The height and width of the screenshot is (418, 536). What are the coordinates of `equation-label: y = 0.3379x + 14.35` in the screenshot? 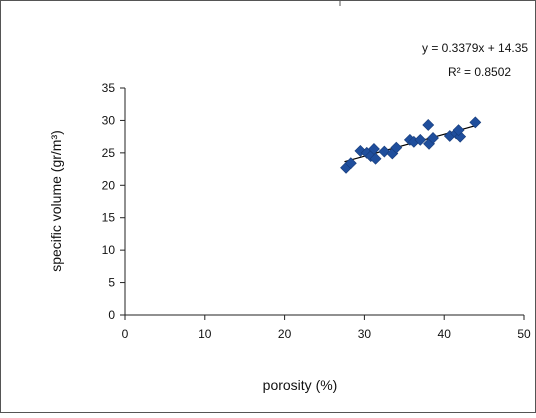 It's located at (475, 48).